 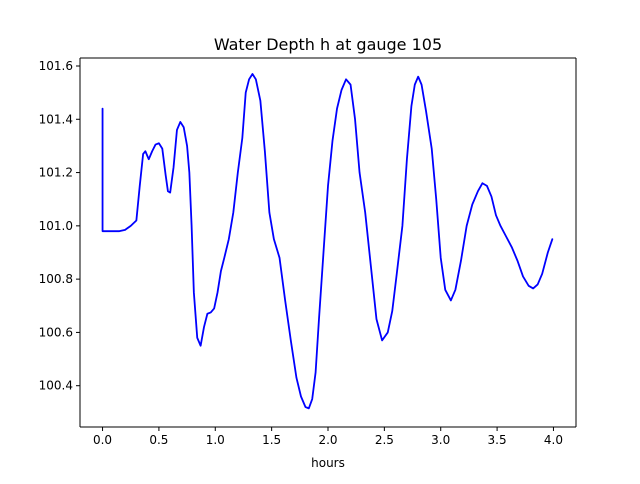 What do you see at coordinates (271, 440) in the screenshot?
I see `x-tick-label: 1.5` at bounding box center [271, 440].